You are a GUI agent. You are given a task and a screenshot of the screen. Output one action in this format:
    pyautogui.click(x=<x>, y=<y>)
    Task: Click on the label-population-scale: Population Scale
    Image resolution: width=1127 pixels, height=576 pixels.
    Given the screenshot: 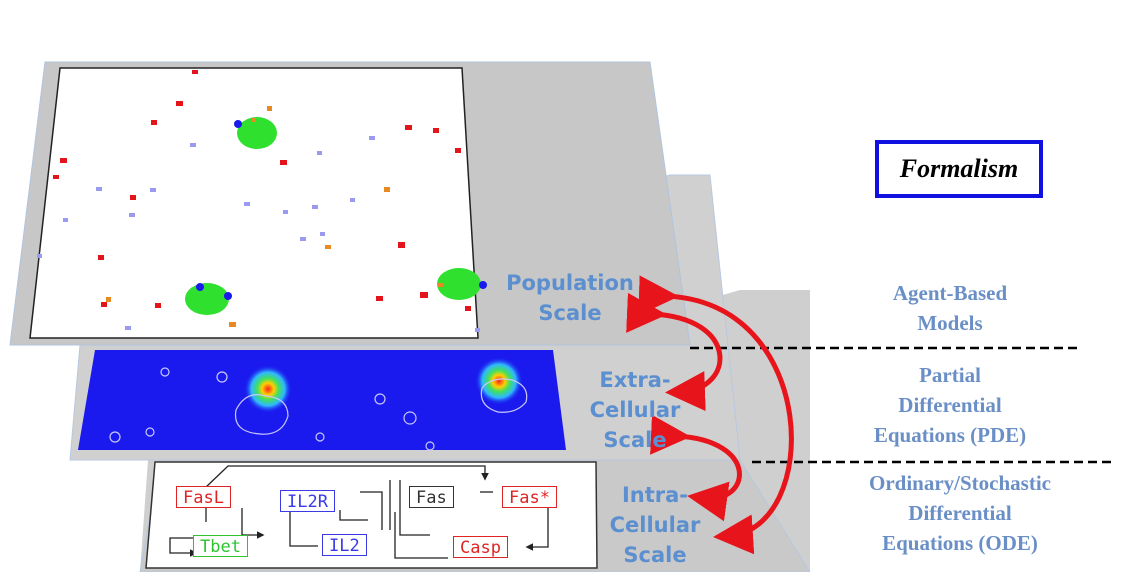 What is the action you would take?
    pyautogui.click(x=570, y=298)
    